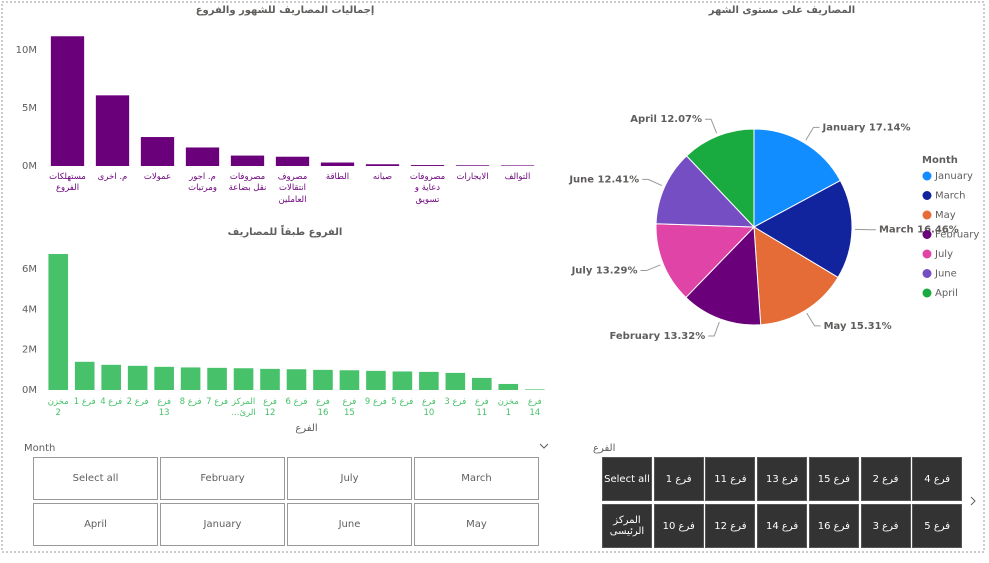  I want to click on x-tick-label-box: فرع 12, so click(270, 407).